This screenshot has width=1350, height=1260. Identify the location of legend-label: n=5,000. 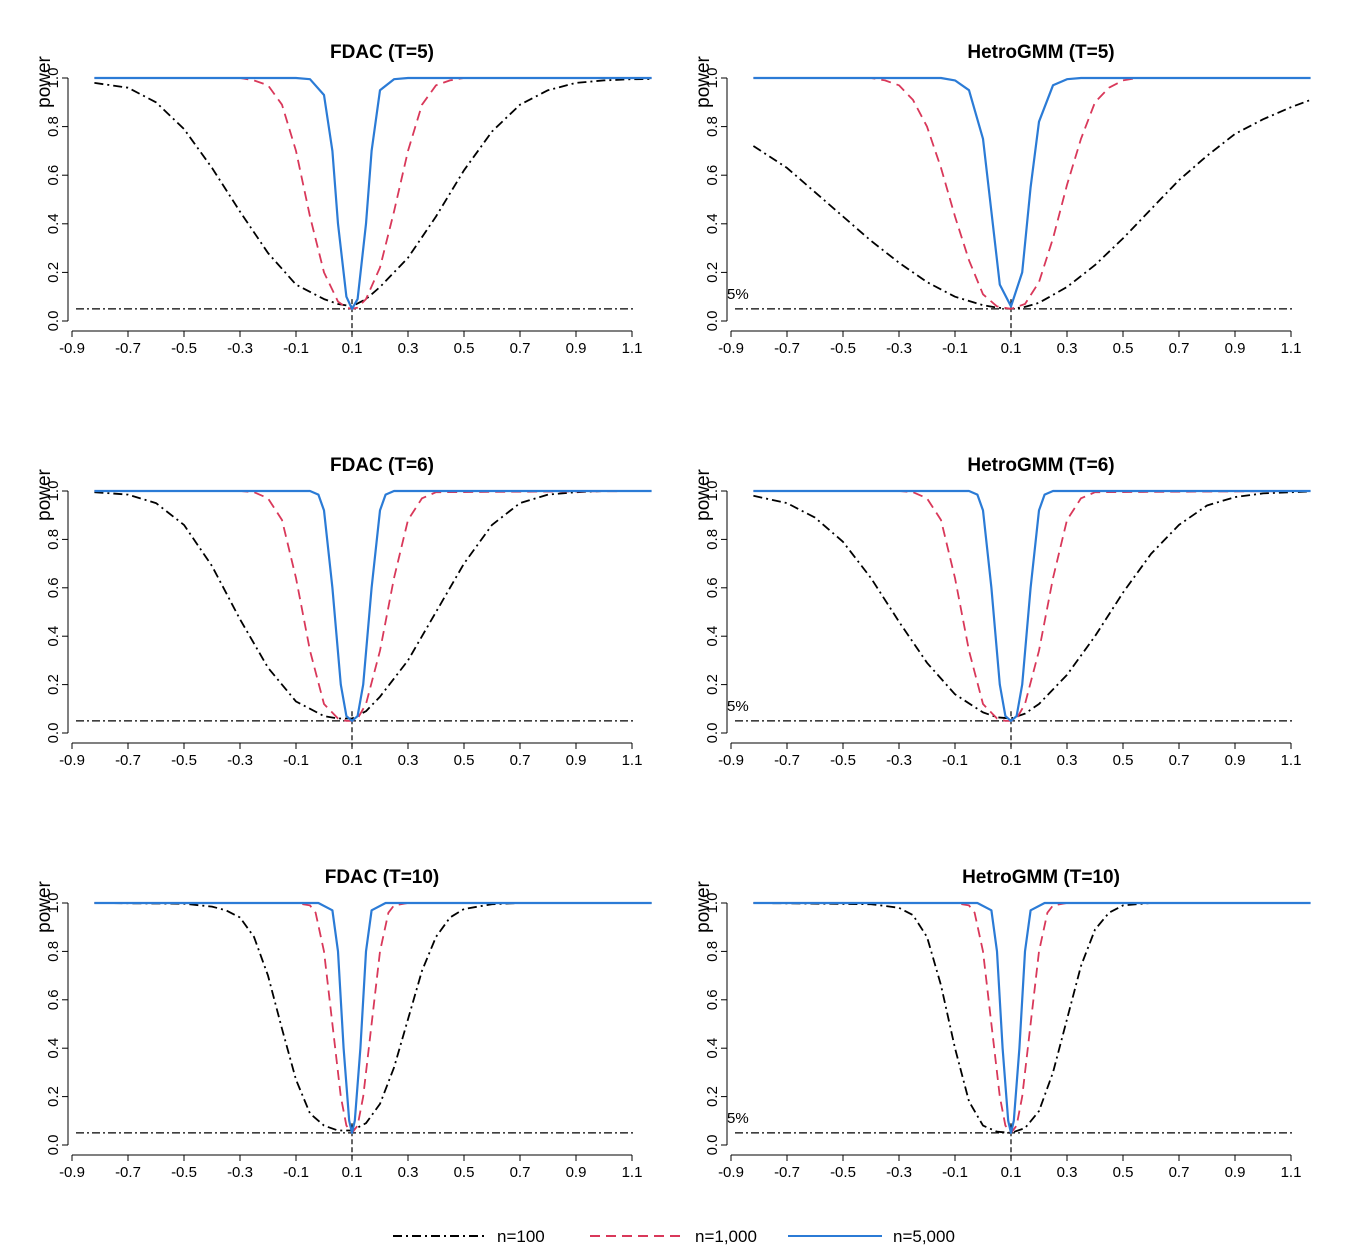
(924, 1236).